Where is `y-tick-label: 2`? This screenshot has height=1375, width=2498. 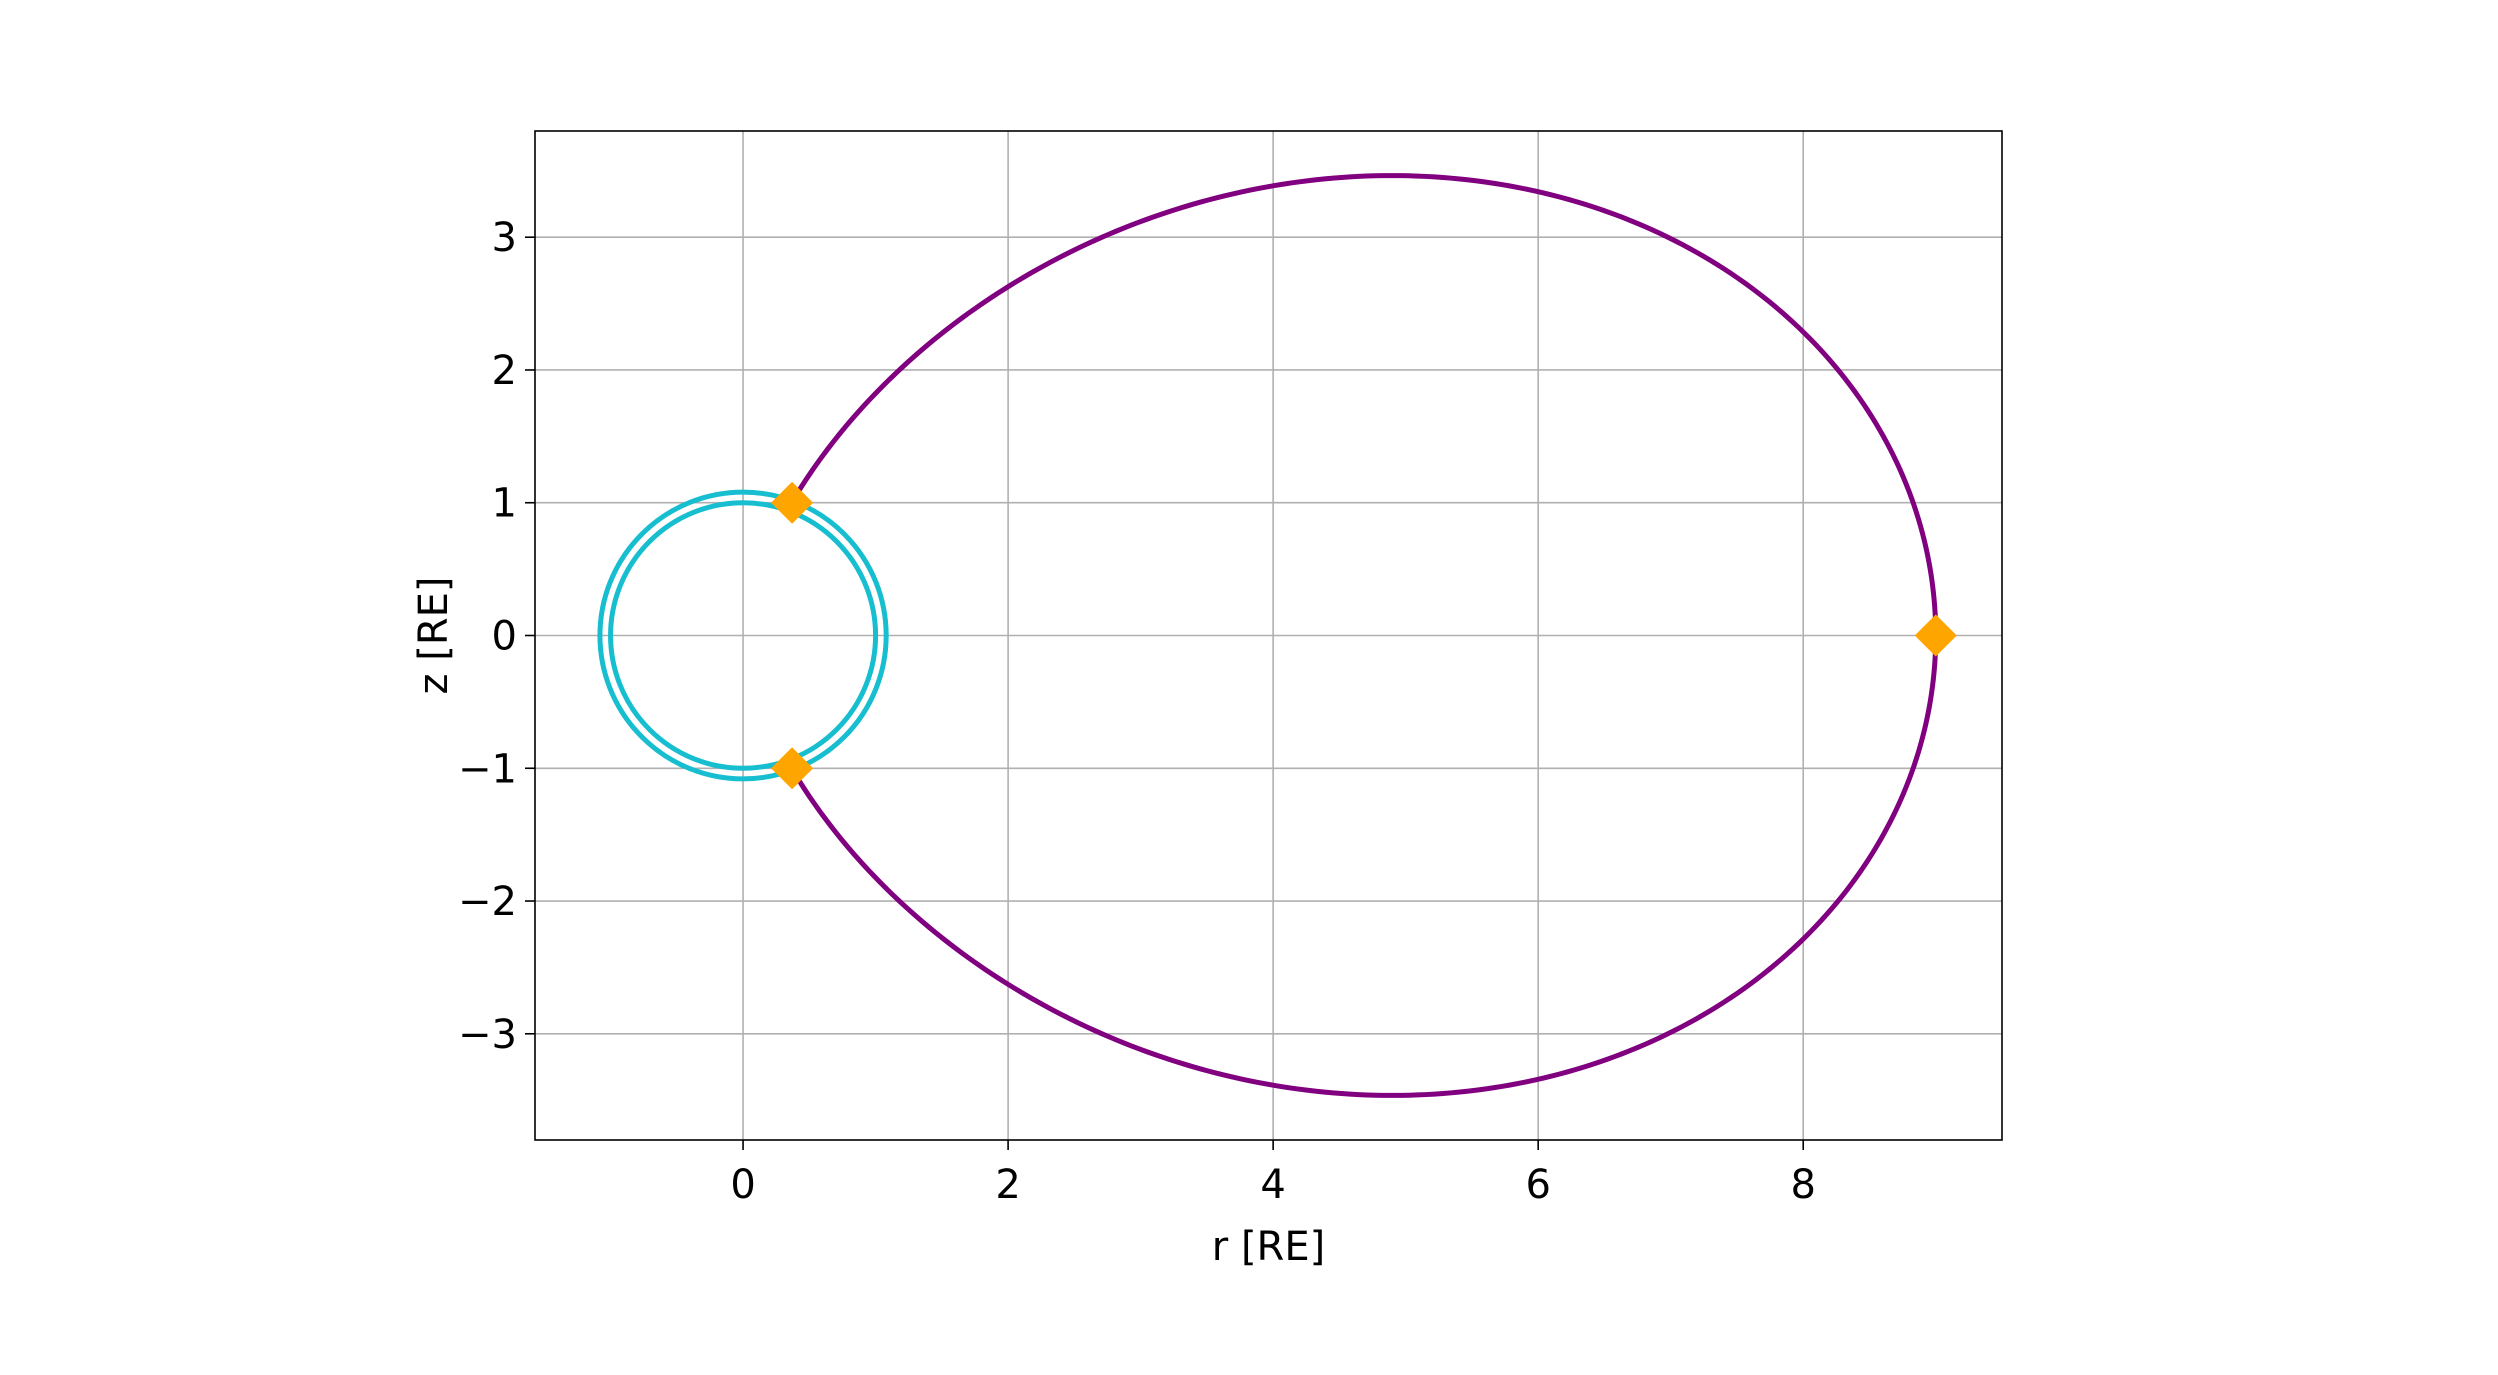
y-tick-label: 2 is located at coordinates (504, 371).